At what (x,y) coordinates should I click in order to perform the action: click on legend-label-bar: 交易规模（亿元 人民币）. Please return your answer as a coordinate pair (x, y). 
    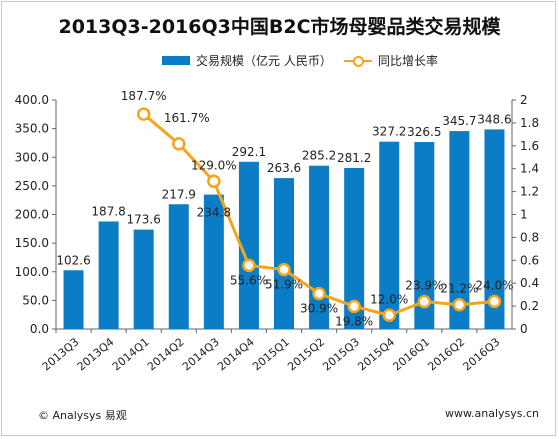
    Looking at the image, I should click on (264, 61).